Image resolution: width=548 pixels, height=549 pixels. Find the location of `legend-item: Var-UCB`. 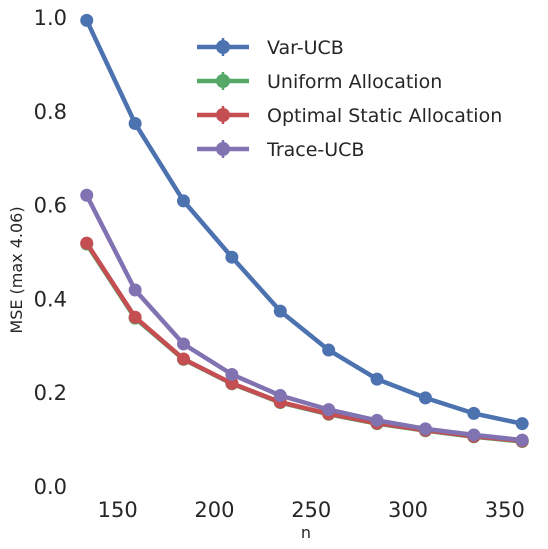

legend-item: Var-UCB is located at coordinates (270, 48).